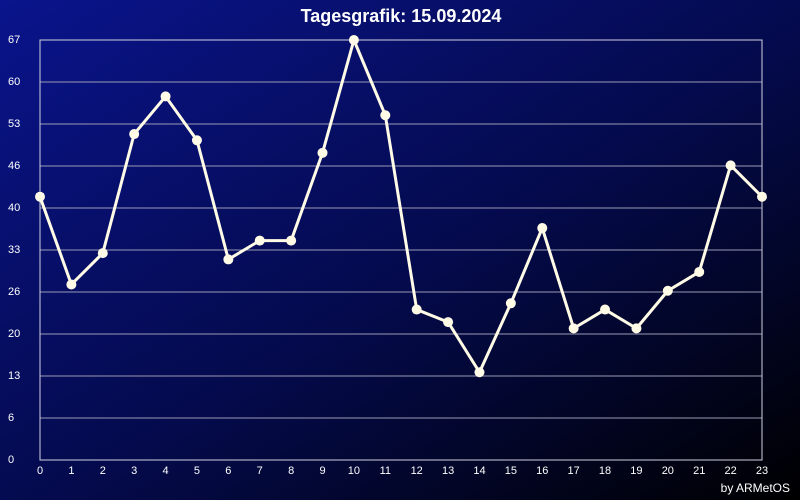 This screenshot has width=800, height=500. I want to click on x-tick-label: 19, so click(636, 471).